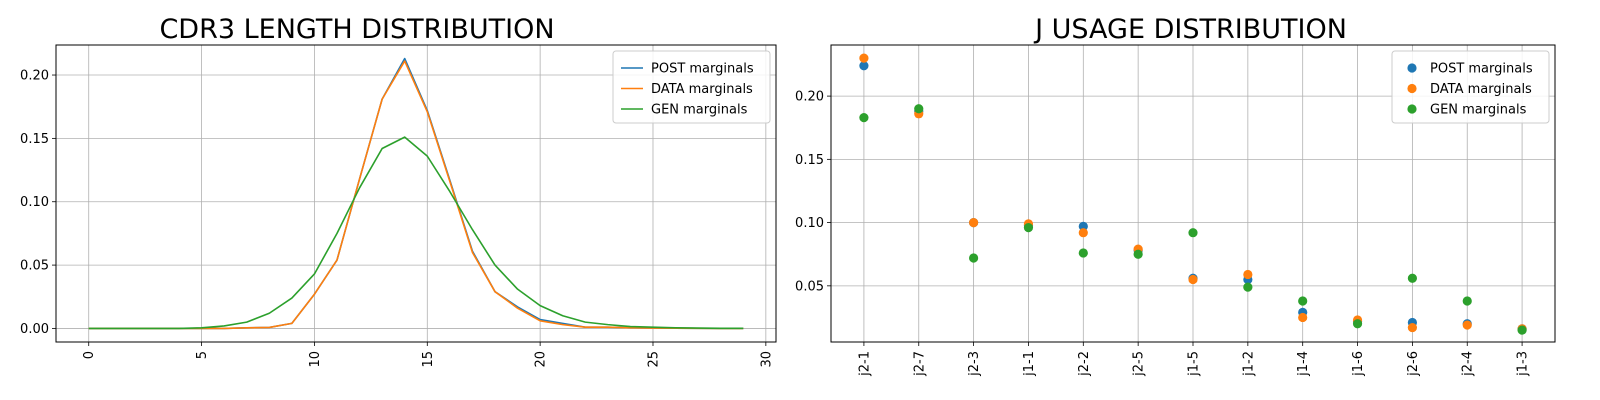 The image size is (1600, 400). What do you see at coordinates (428, 359) in the screenshot?
I see `x-tick-label: 15` at bounding box center [428, 359].